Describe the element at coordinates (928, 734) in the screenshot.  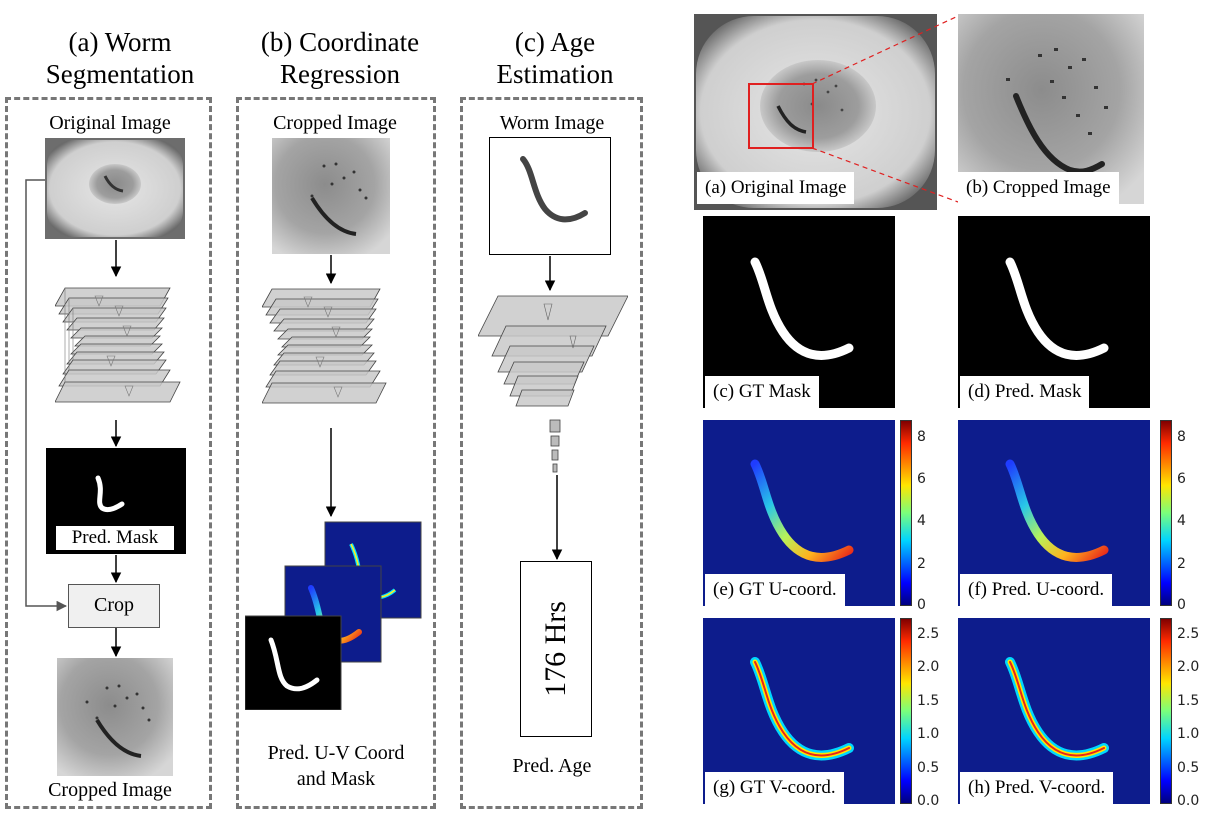
I see `v-gt-tick: 1.0` at that location.